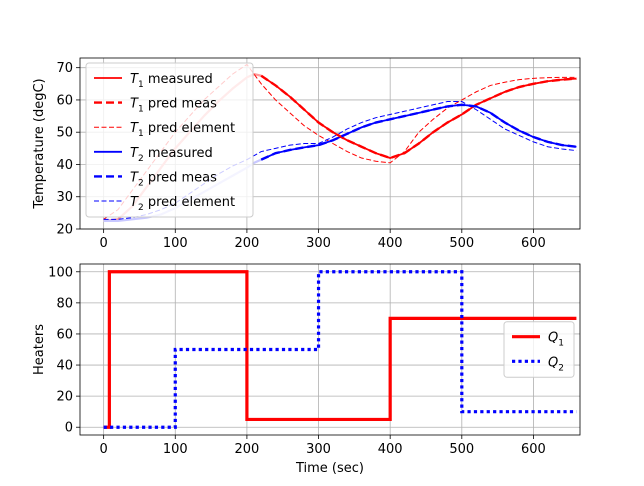 The image size is (644, 486). Describe the element at coordinates (329, 468) in the screenshot. I see `x-axis-label: Time (sec)` at that location.